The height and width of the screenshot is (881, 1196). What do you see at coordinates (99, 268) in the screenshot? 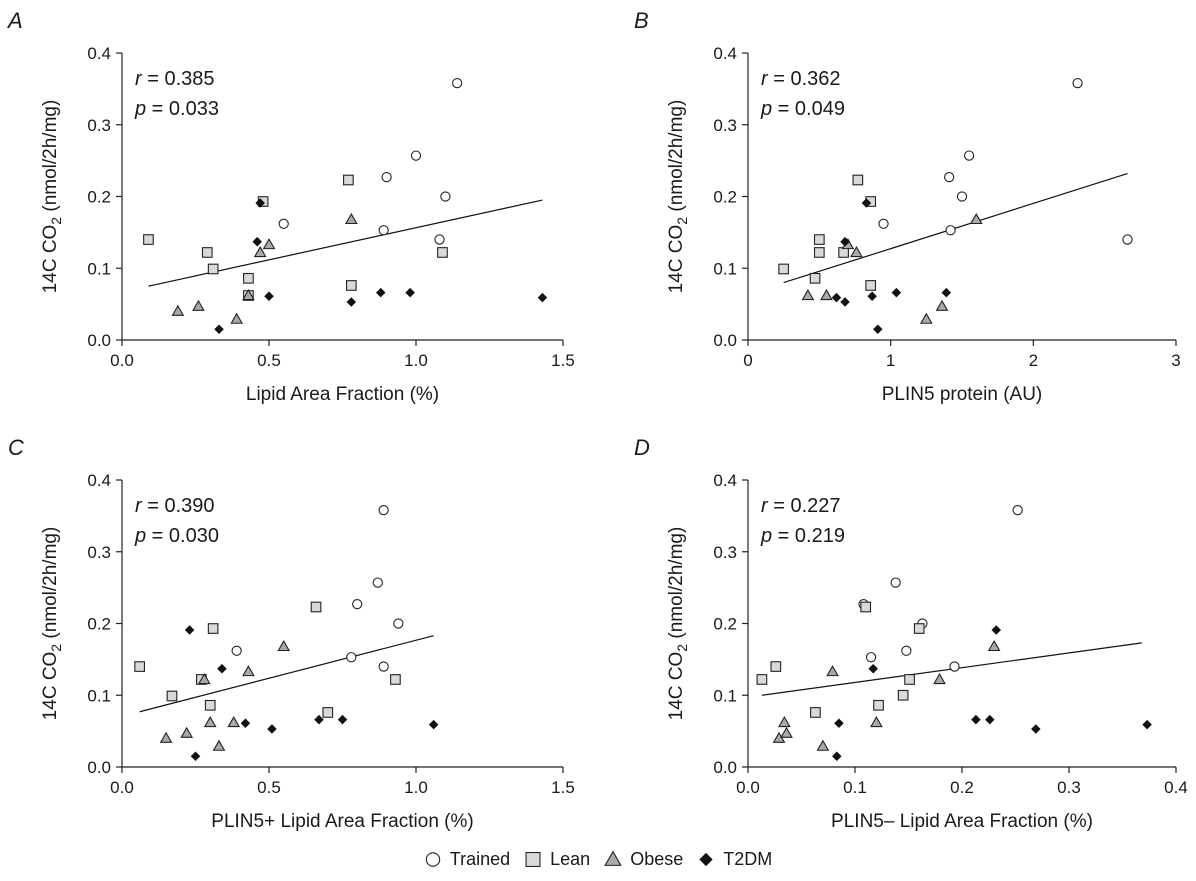
I see `y-tick-label: 0.1` at bounding box center [99, 268].